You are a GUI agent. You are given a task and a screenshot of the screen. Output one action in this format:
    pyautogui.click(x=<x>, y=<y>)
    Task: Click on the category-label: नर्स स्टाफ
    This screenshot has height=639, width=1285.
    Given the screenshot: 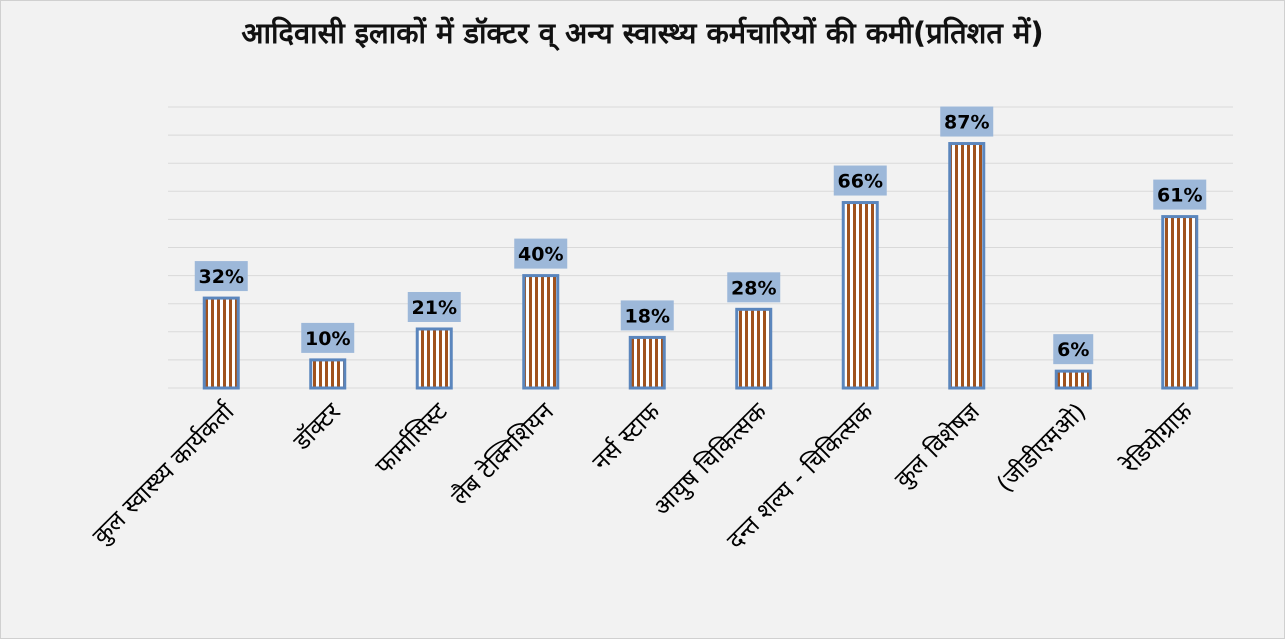 What is the action you would take?
    pyautogui.click(x=626, y=436)
    